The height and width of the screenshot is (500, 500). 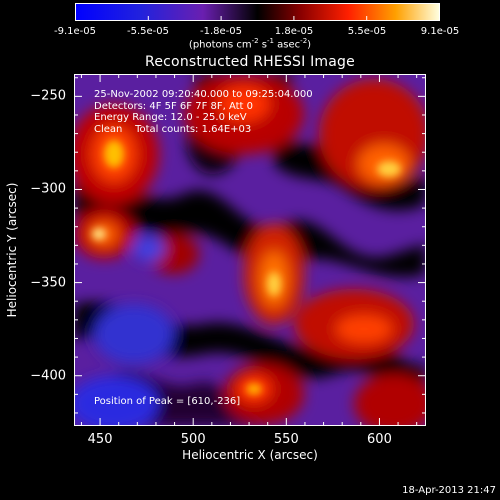 I want to click on colorbar-tick-label: 9.1e-05, so click(x=440, y=31).